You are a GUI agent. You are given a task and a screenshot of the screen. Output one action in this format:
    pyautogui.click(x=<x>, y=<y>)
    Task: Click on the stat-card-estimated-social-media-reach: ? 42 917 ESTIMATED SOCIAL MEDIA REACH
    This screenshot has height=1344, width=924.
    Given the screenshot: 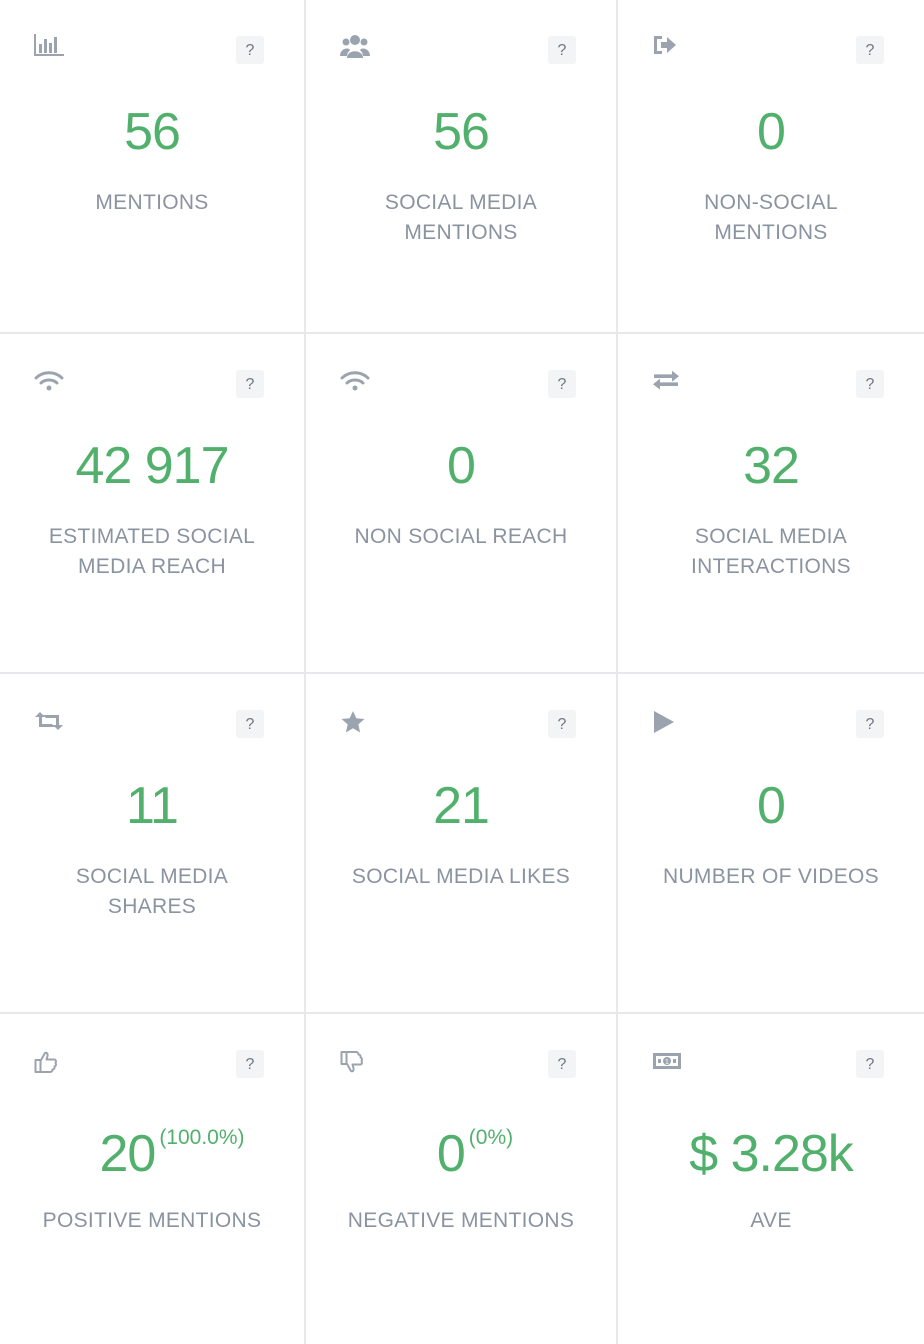 What is the action you would take?
    pyautogui.click(x=153, y=504)
    